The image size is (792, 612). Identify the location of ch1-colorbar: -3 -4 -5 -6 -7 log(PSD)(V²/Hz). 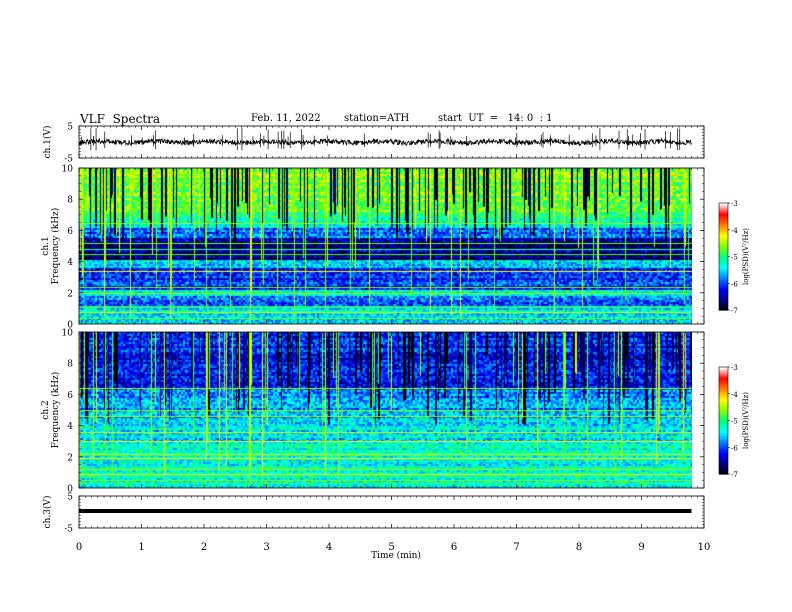
(734, 257).